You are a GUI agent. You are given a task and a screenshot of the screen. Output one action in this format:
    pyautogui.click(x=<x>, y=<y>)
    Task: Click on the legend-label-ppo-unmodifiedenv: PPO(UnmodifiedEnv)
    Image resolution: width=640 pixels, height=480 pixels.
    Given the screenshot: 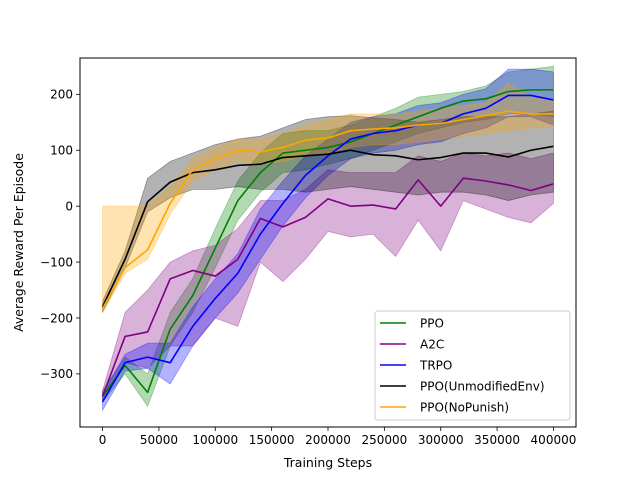 What is the action you would take?
    pyautogui.click(x=482, y=387)
    